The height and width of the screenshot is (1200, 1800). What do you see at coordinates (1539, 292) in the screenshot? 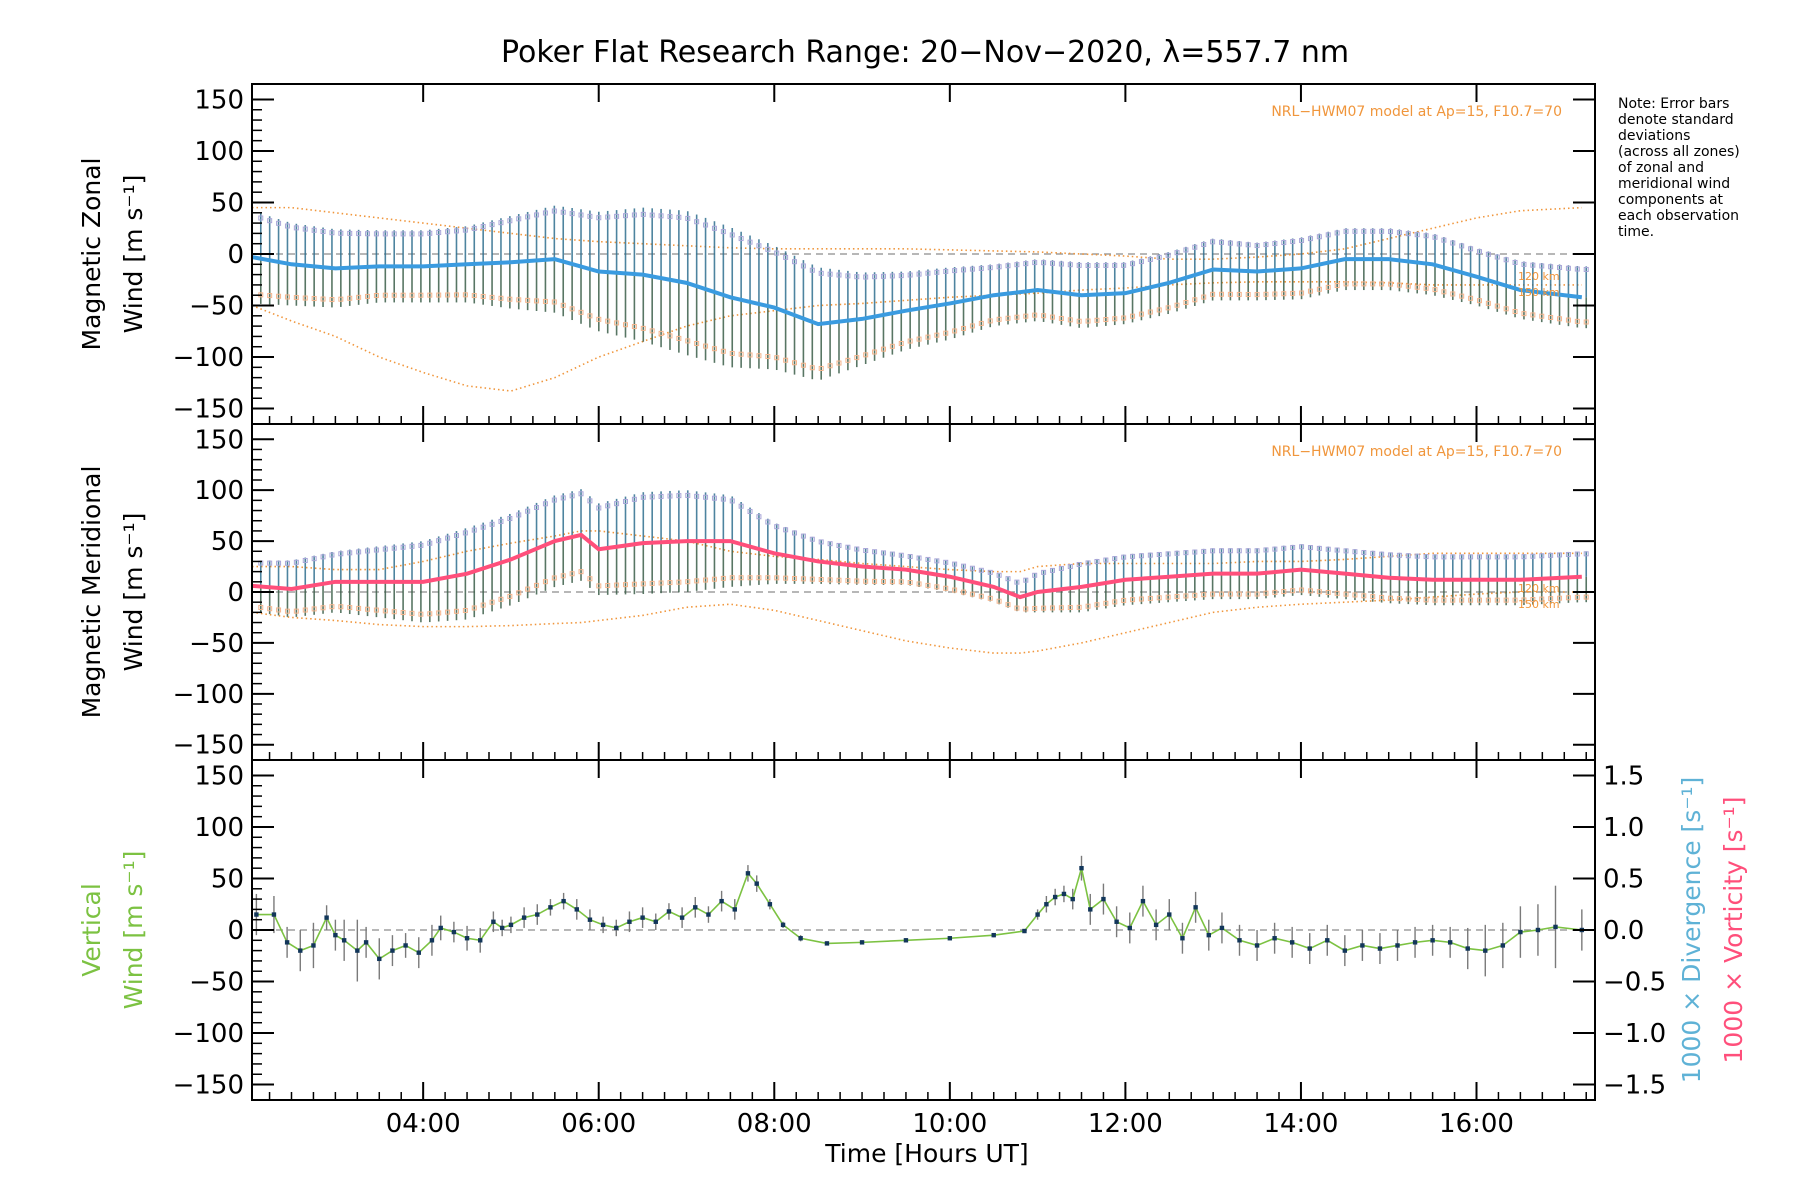
I see `km-label-1: 150 km` at bounding box center [1539, 292].